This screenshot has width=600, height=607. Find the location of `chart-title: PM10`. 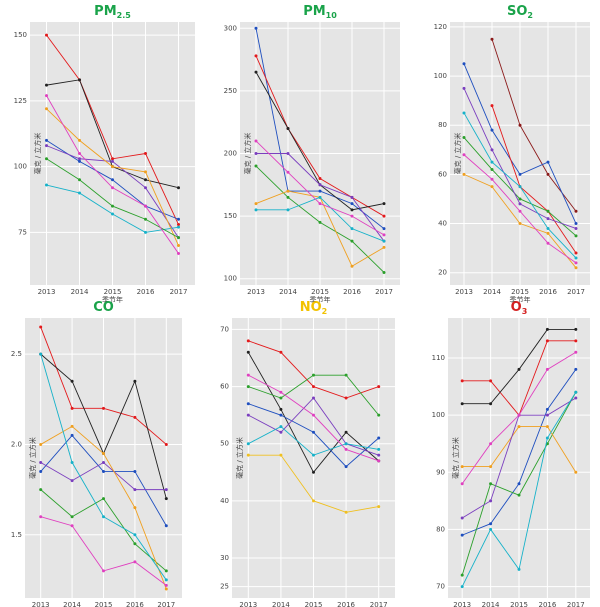

chart-title: PM10 is located at coordinates (320, 12).